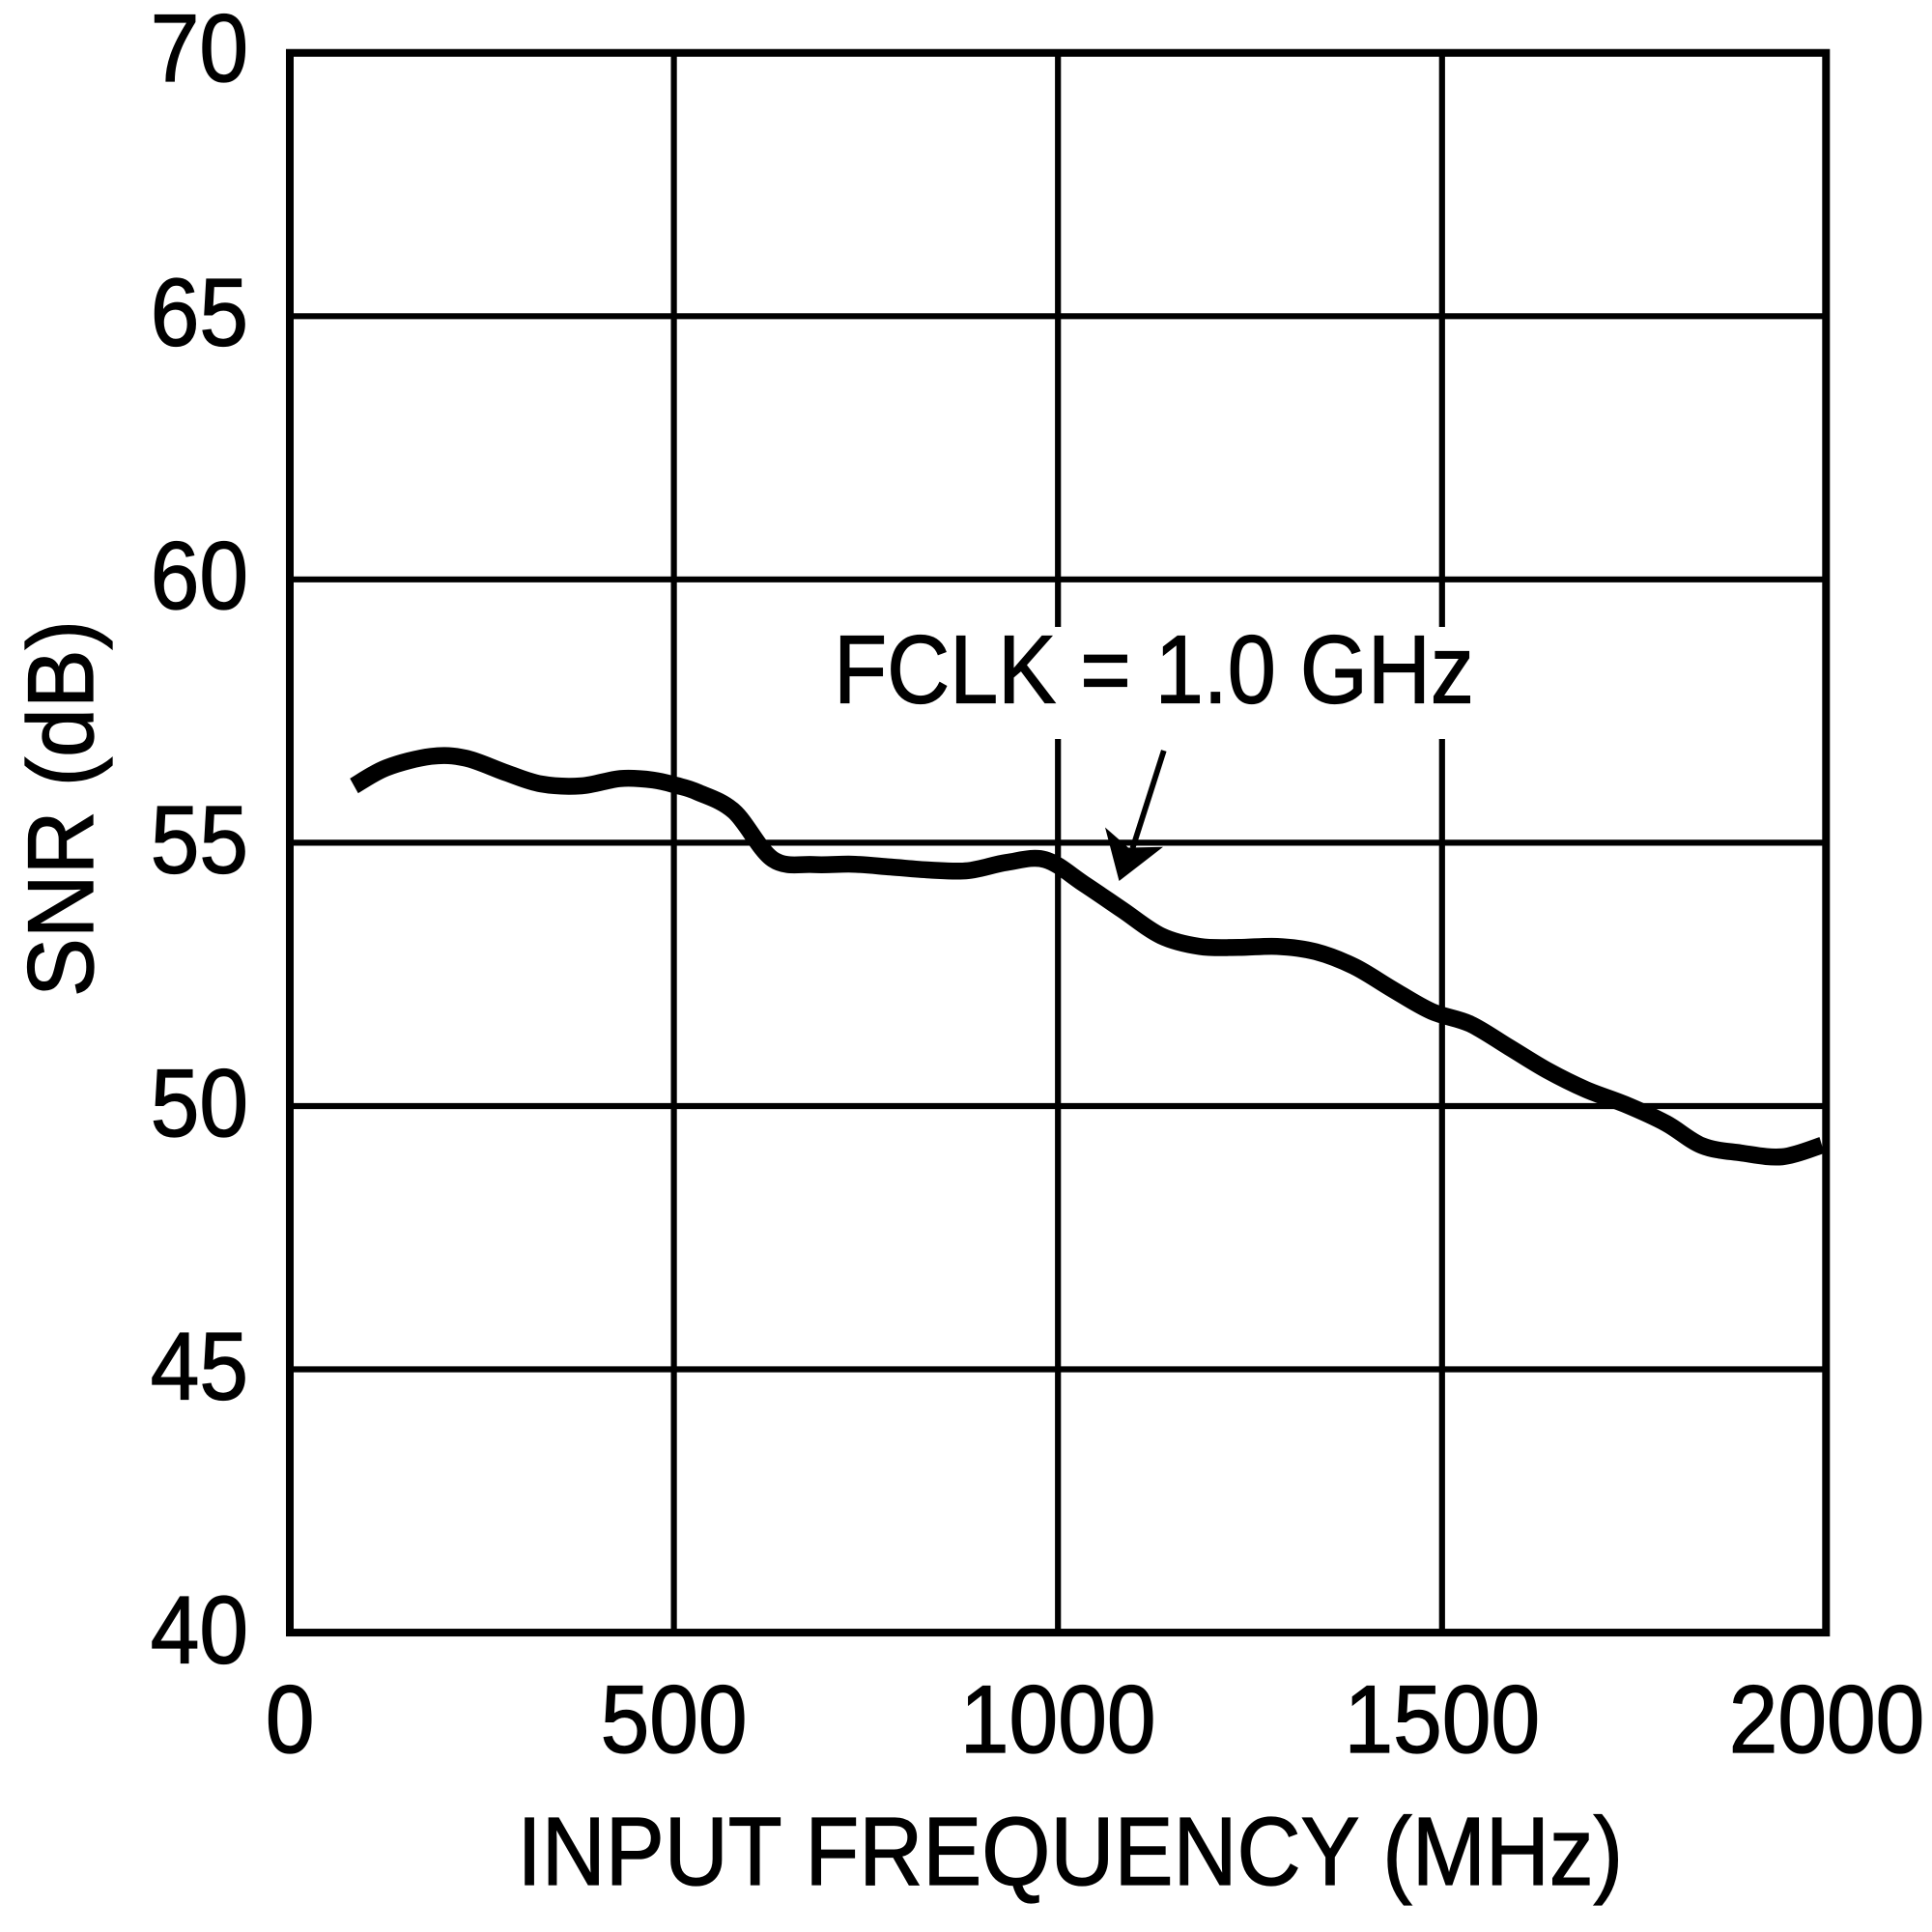 This screenshot has height=1932, width=1932. Describe the element at coordinates (60, 808) in the screenshot. I see `svg-text: SNR (dB)` at that location.